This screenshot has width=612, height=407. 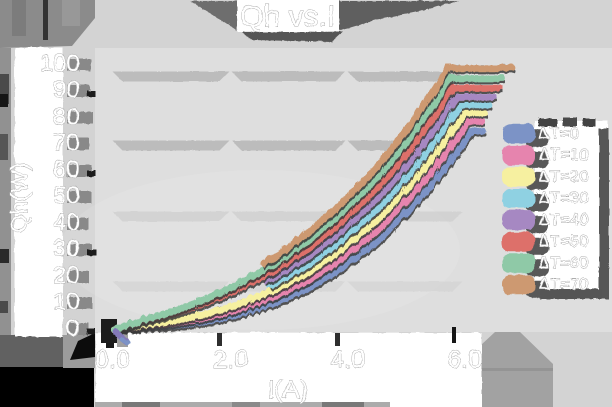 I want to click on svg-text: 2.0, so click(x=230, y=359).